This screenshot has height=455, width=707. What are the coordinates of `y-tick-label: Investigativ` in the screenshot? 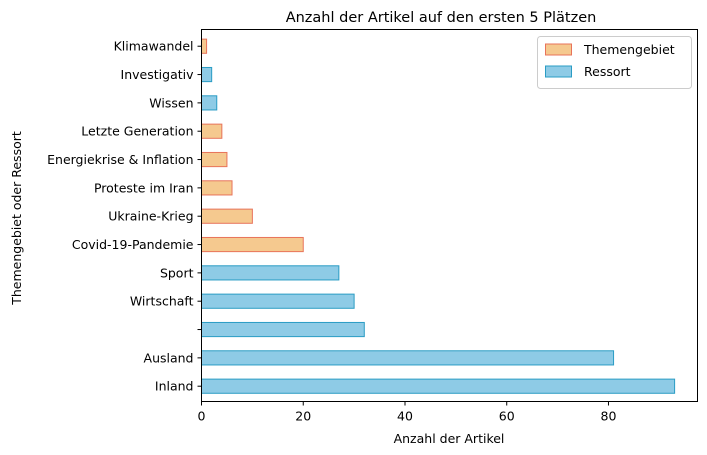 It's located at (158, 74).